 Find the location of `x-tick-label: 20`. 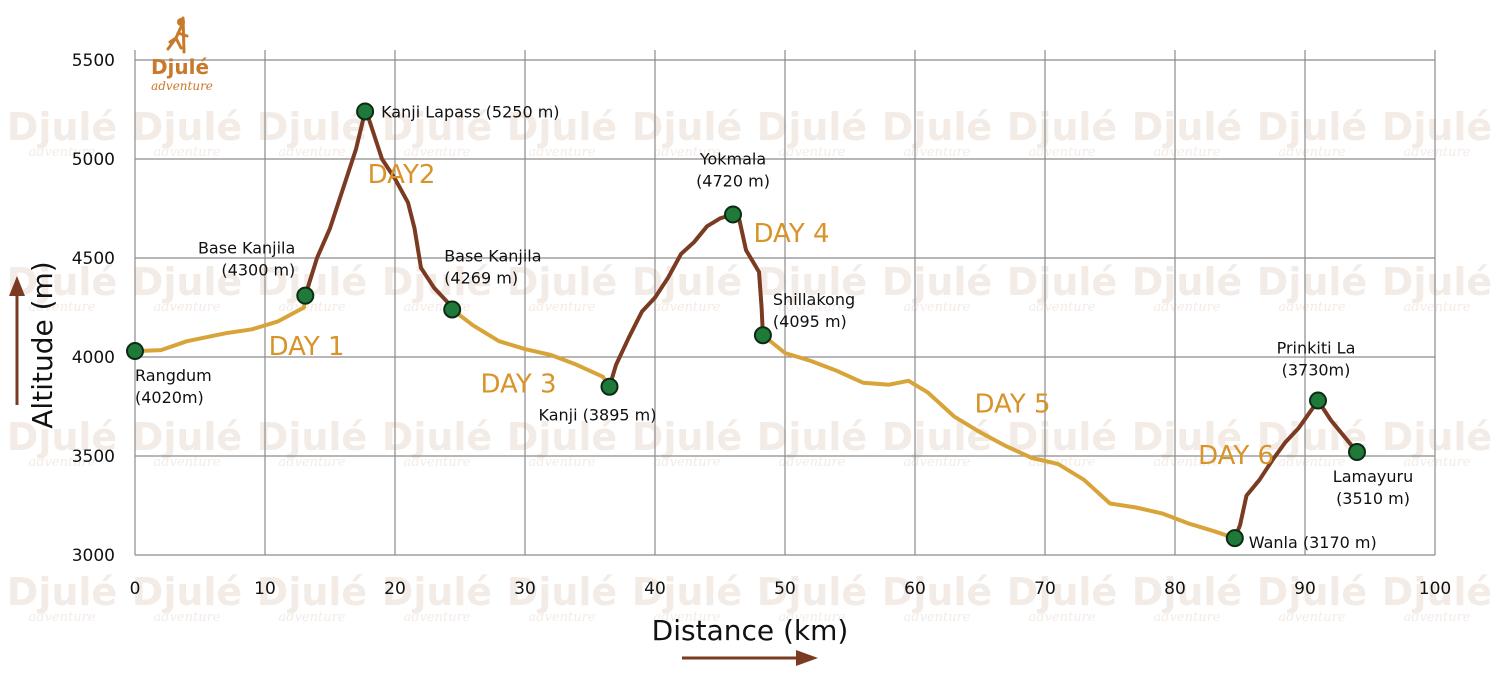

x-tick-label: 20 is located at coordinates (395, 589).